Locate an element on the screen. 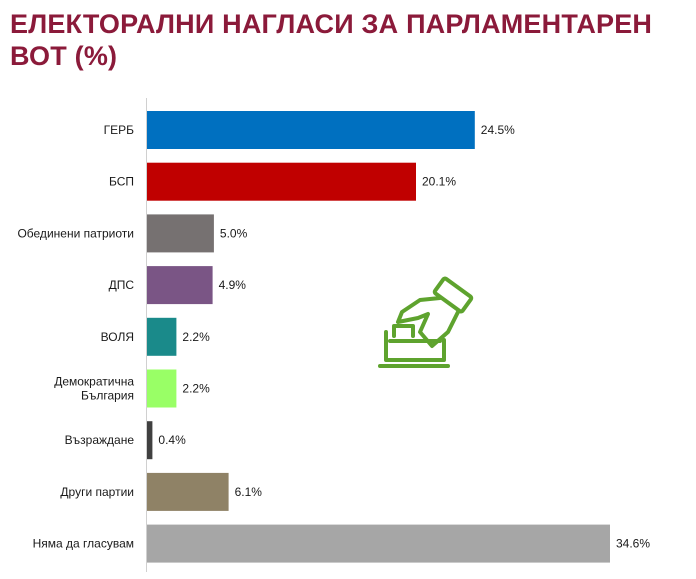  category-label-line: Демократична is located at coordinates (94, 382).